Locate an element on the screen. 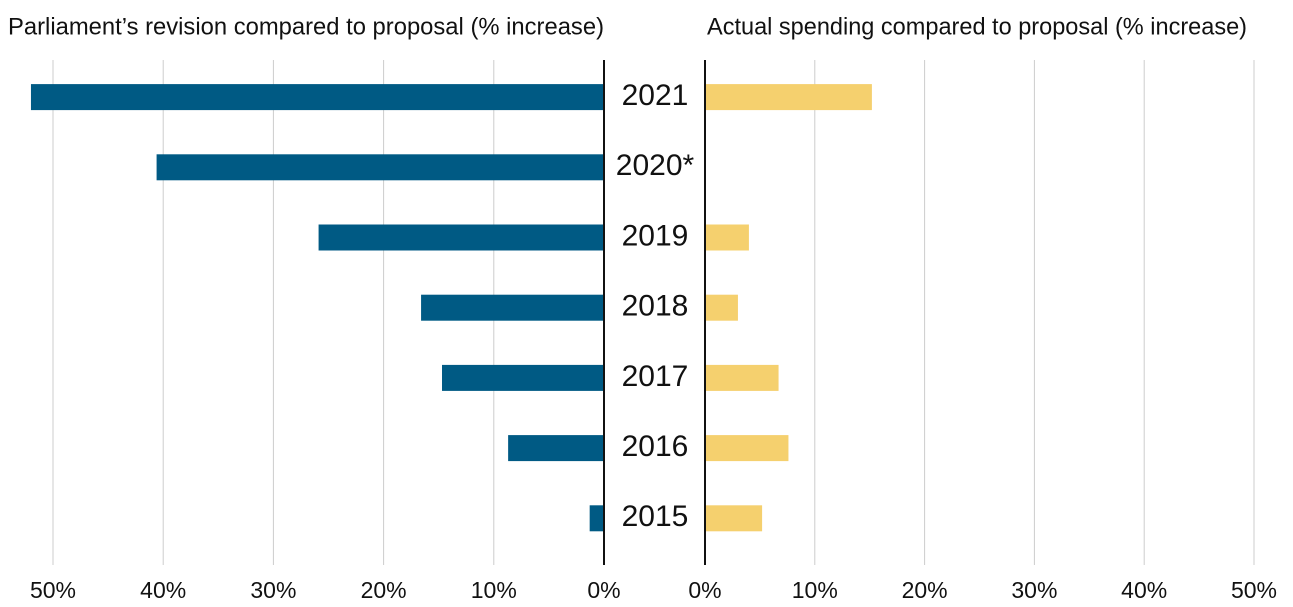 This screenshot has height=607, width=1293. category-label: 2018 is located at coordinates (655, 306).